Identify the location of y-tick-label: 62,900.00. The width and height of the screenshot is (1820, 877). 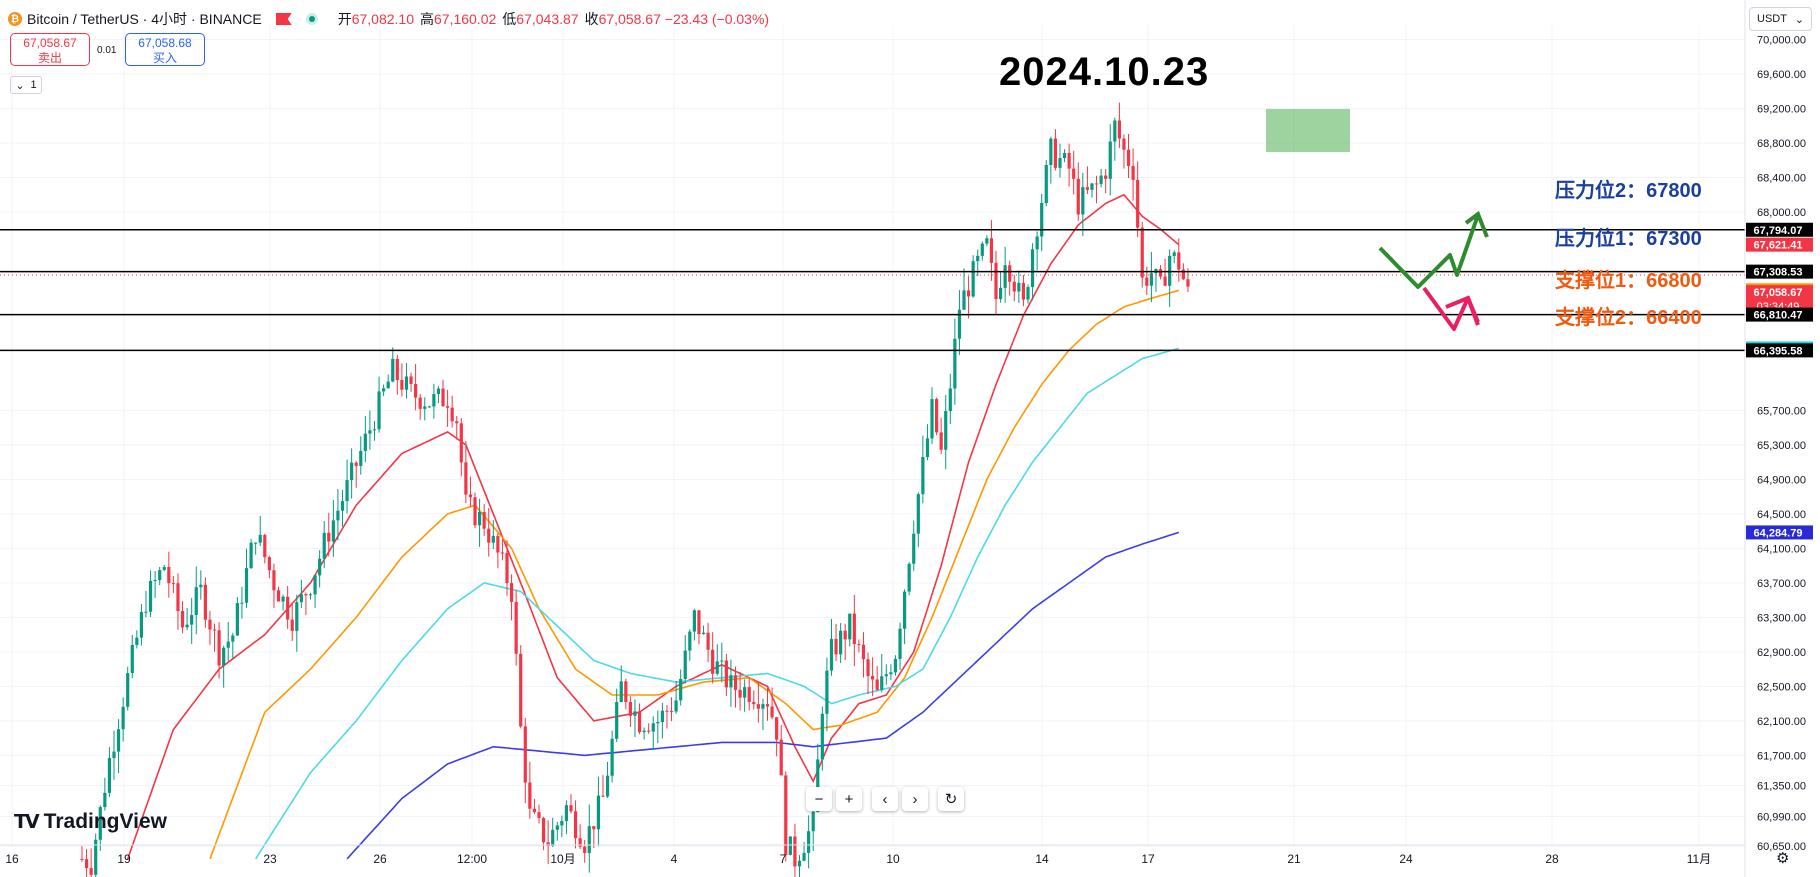
(1781, 653).